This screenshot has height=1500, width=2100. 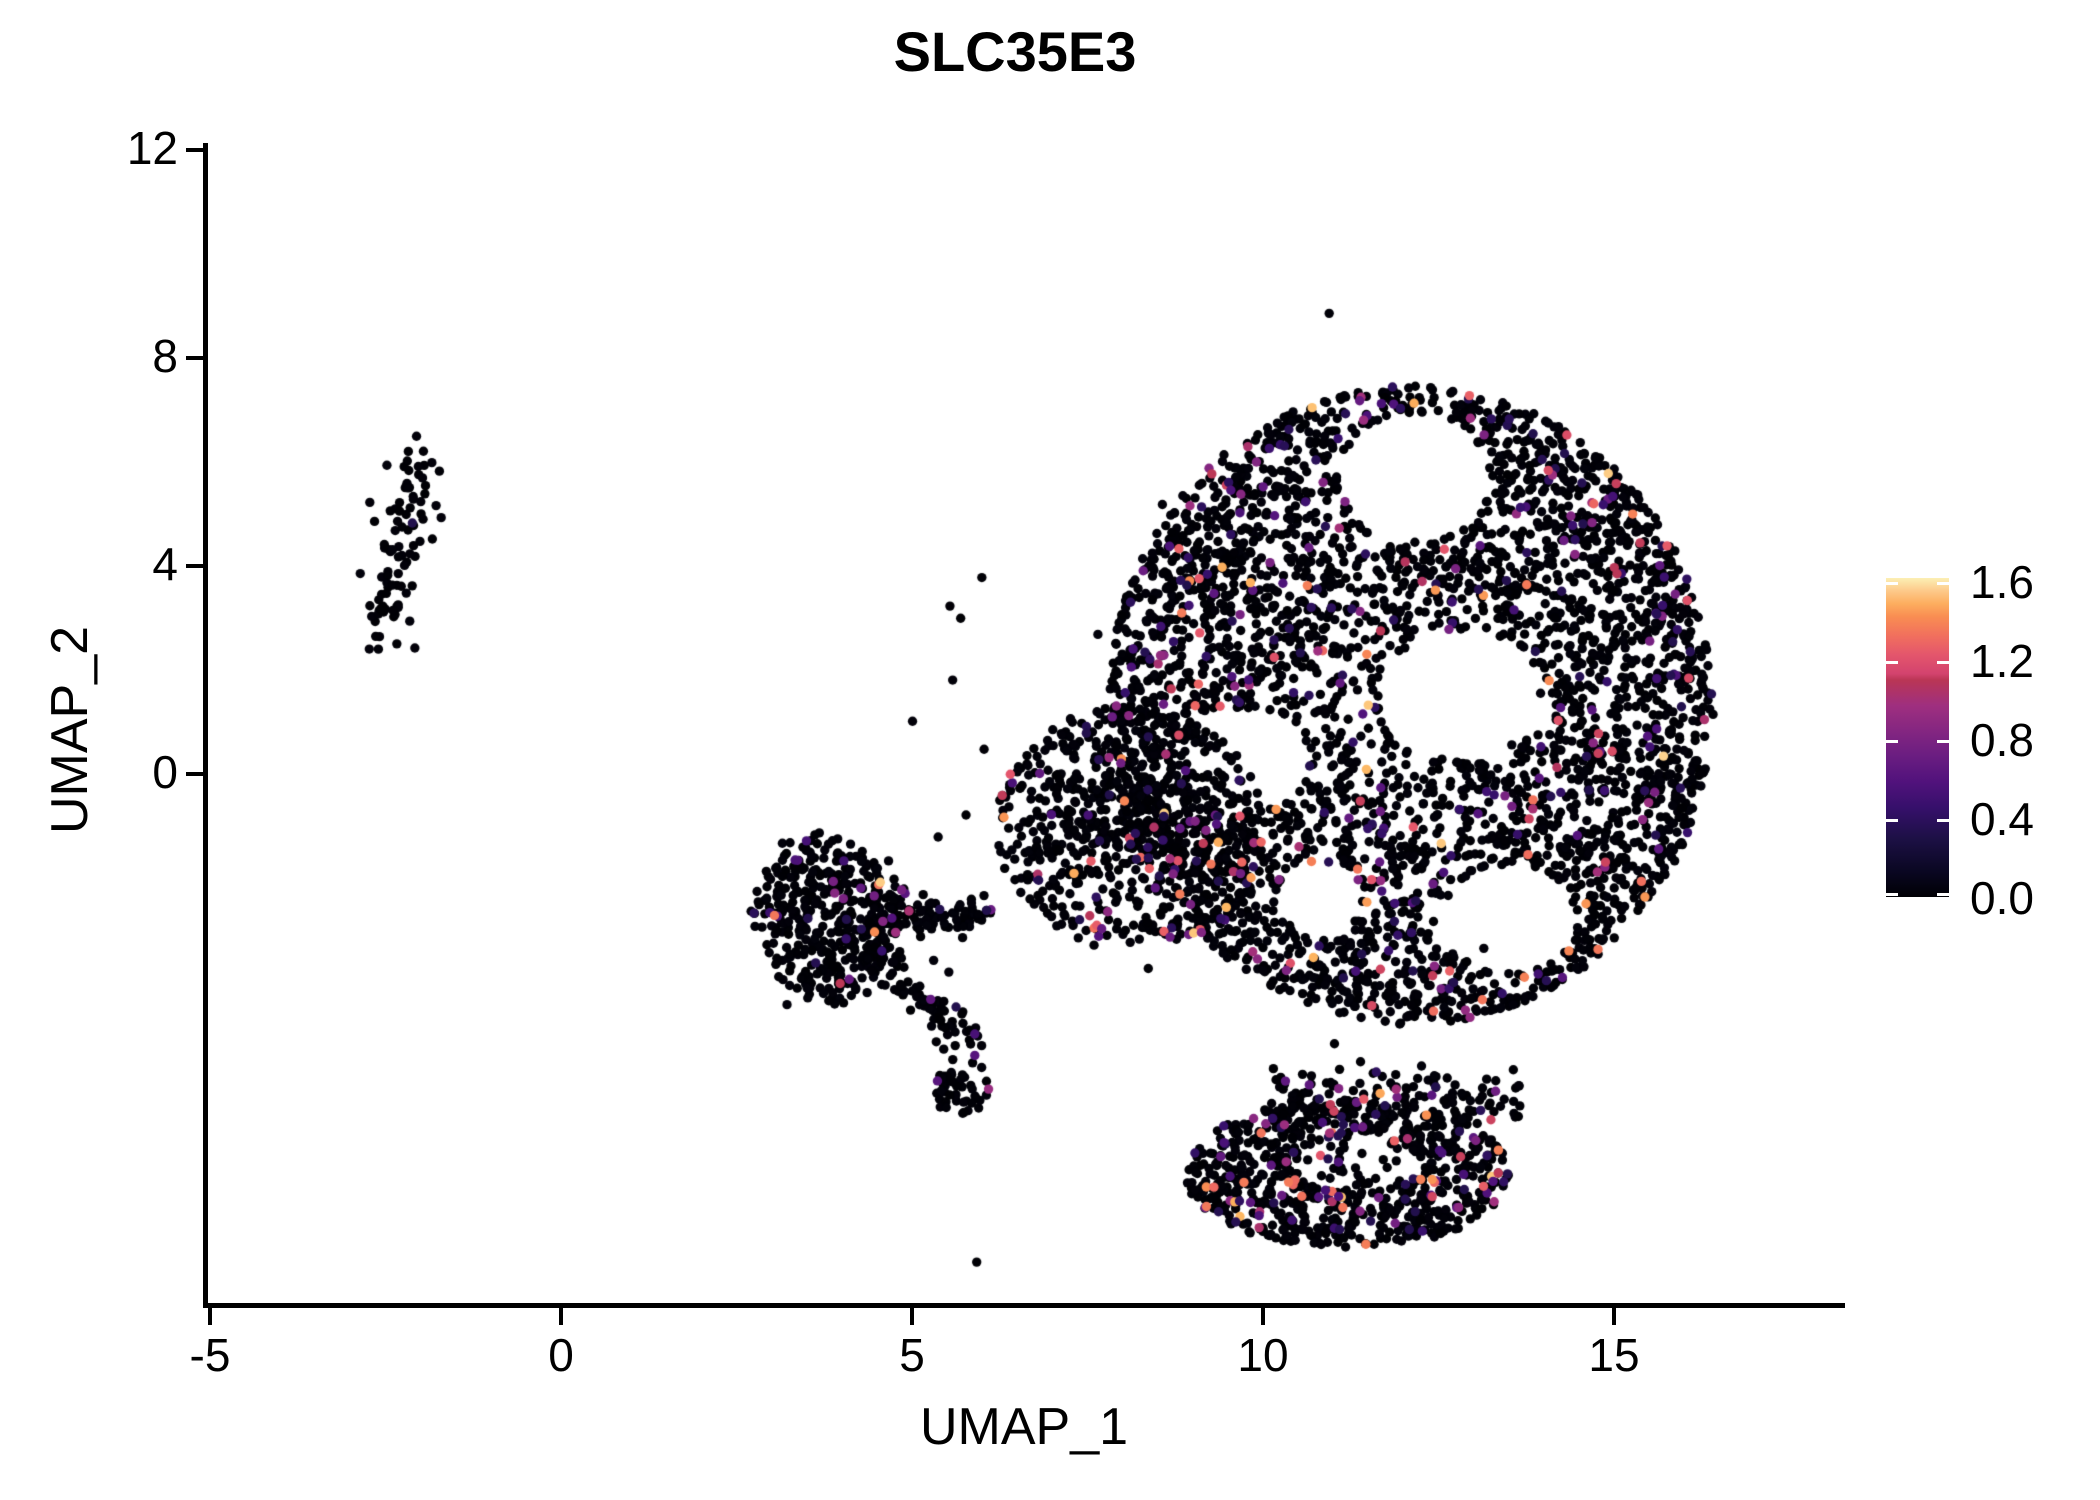 I want to click on colorbar-label: 1.6, so click(x=2002, y=582).